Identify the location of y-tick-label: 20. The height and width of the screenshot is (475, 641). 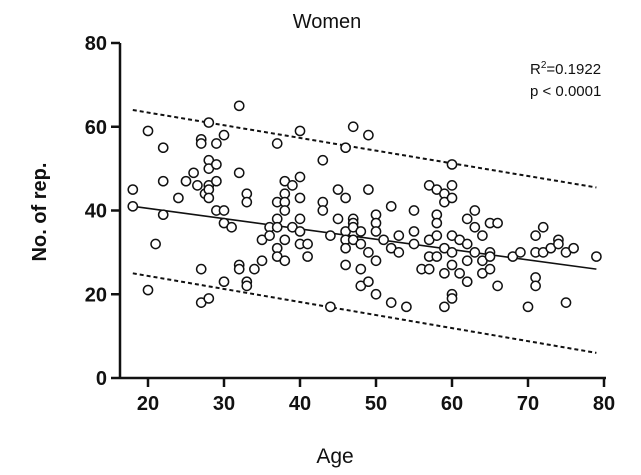
(96, 295).